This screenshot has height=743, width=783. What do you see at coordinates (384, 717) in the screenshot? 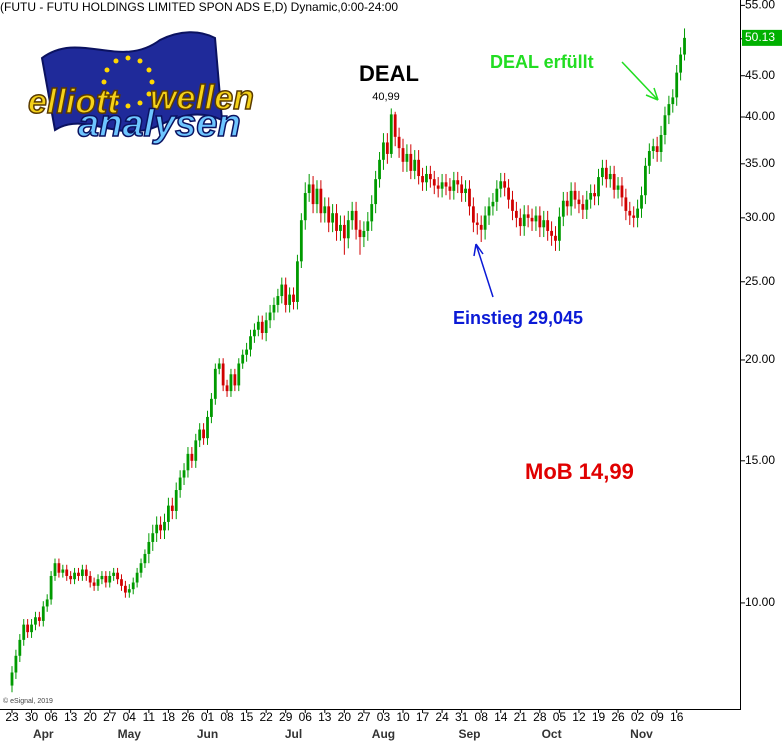
I see `x-tick-label: 03` at bounding box center [384, 717].